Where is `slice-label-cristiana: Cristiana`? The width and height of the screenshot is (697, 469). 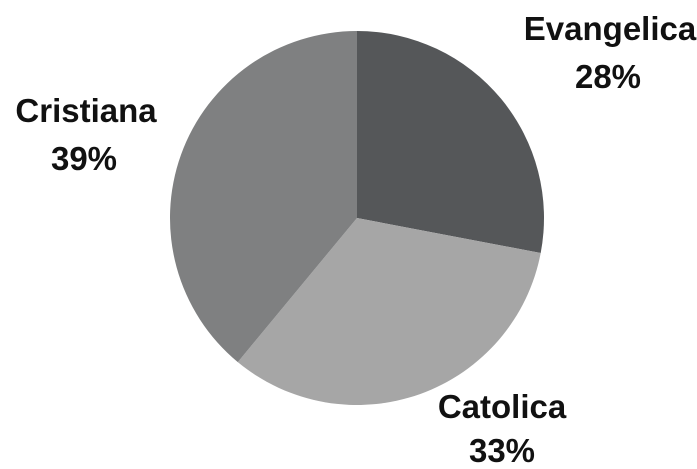
slice-label-cristiana: Cristiana is located at coordinates (86, 110).